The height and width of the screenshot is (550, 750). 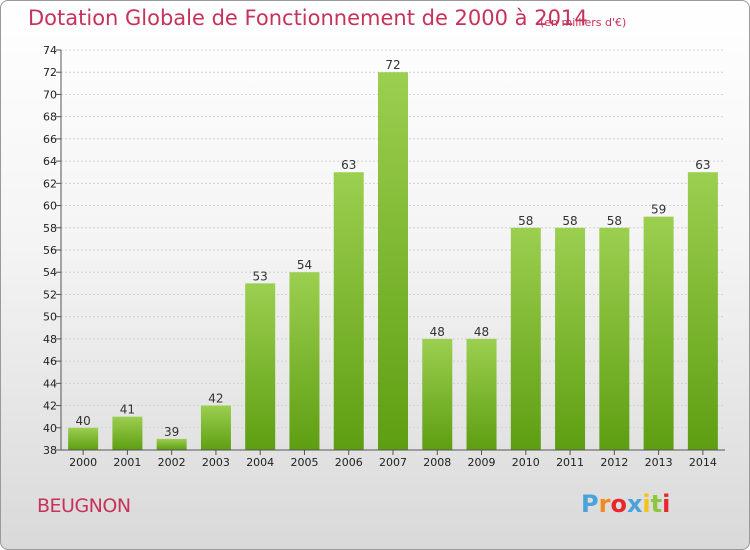 I want to click on commune-name: BEUGNON, so click(x=84, y=506).